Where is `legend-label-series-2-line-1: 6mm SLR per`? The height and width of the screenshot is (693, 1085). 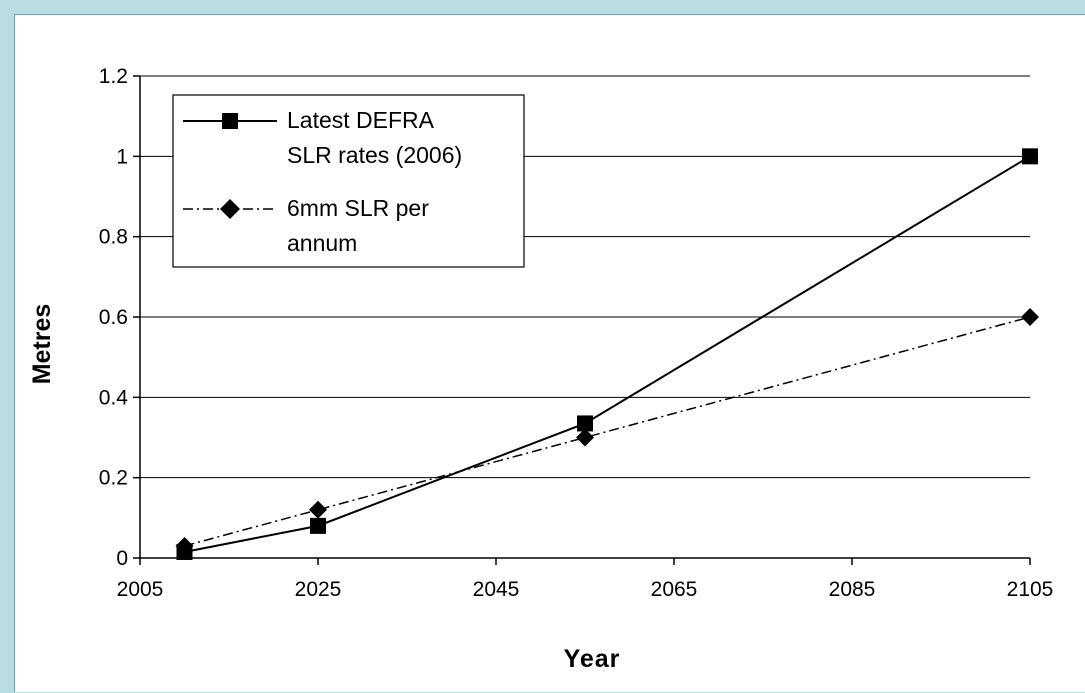
legend-label-series-2-line-1: 6mm SLR per is located at coordinates (358, 208).